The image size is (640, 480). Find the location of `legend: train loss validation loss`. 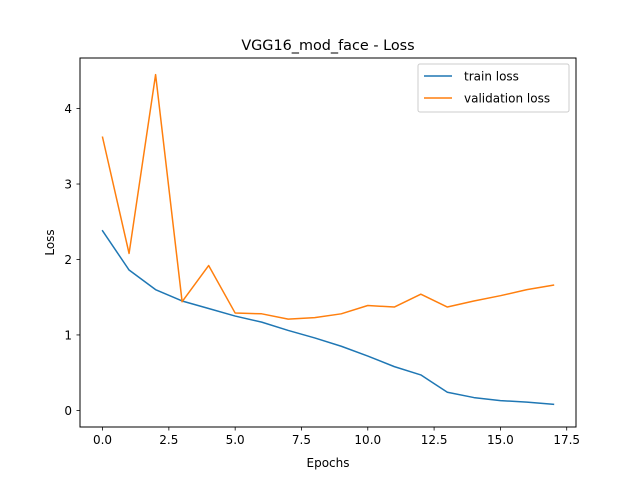

legend: train loss validation loss is located at coordinates (493, 88).